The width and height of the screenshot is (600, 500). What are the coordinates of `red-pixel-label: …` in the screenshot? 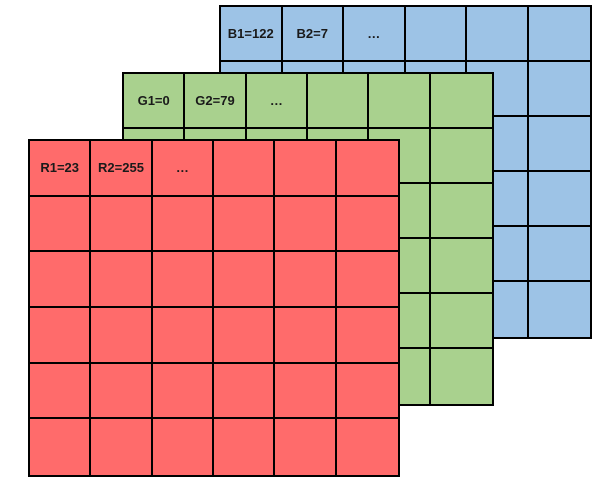 It's located at (183, 169).